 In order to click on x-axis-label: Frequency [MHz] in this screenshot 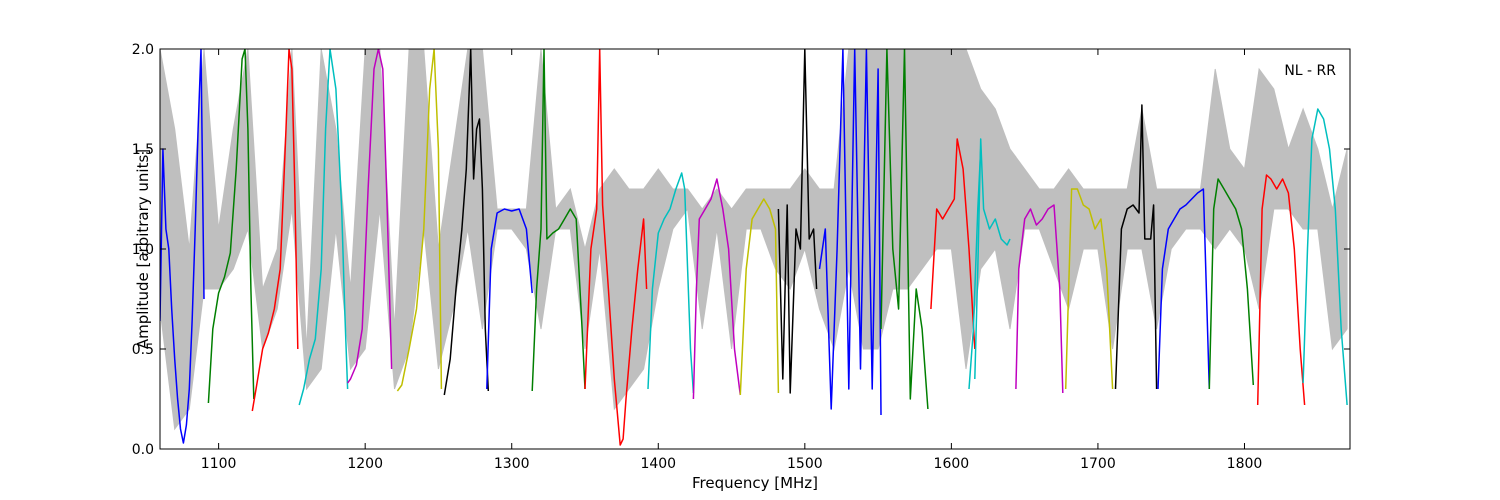, I will do `click(755, 483)`.